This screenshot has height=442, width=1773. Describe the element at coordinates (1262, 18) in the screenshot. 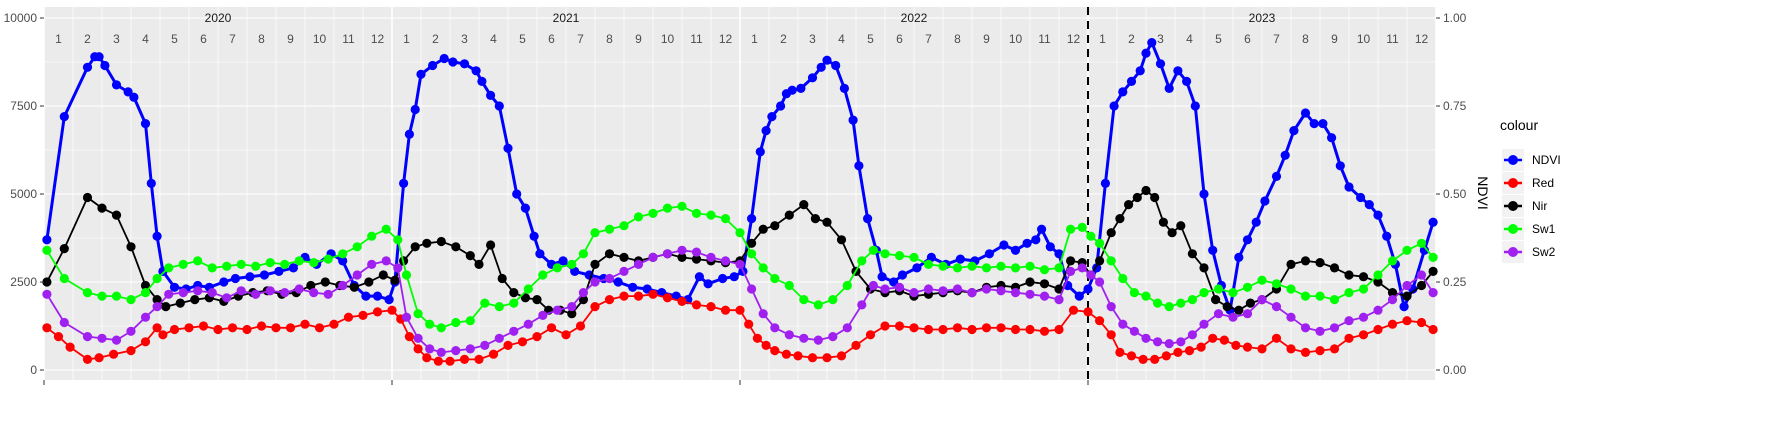

I see `year-label: 2023` at that location.